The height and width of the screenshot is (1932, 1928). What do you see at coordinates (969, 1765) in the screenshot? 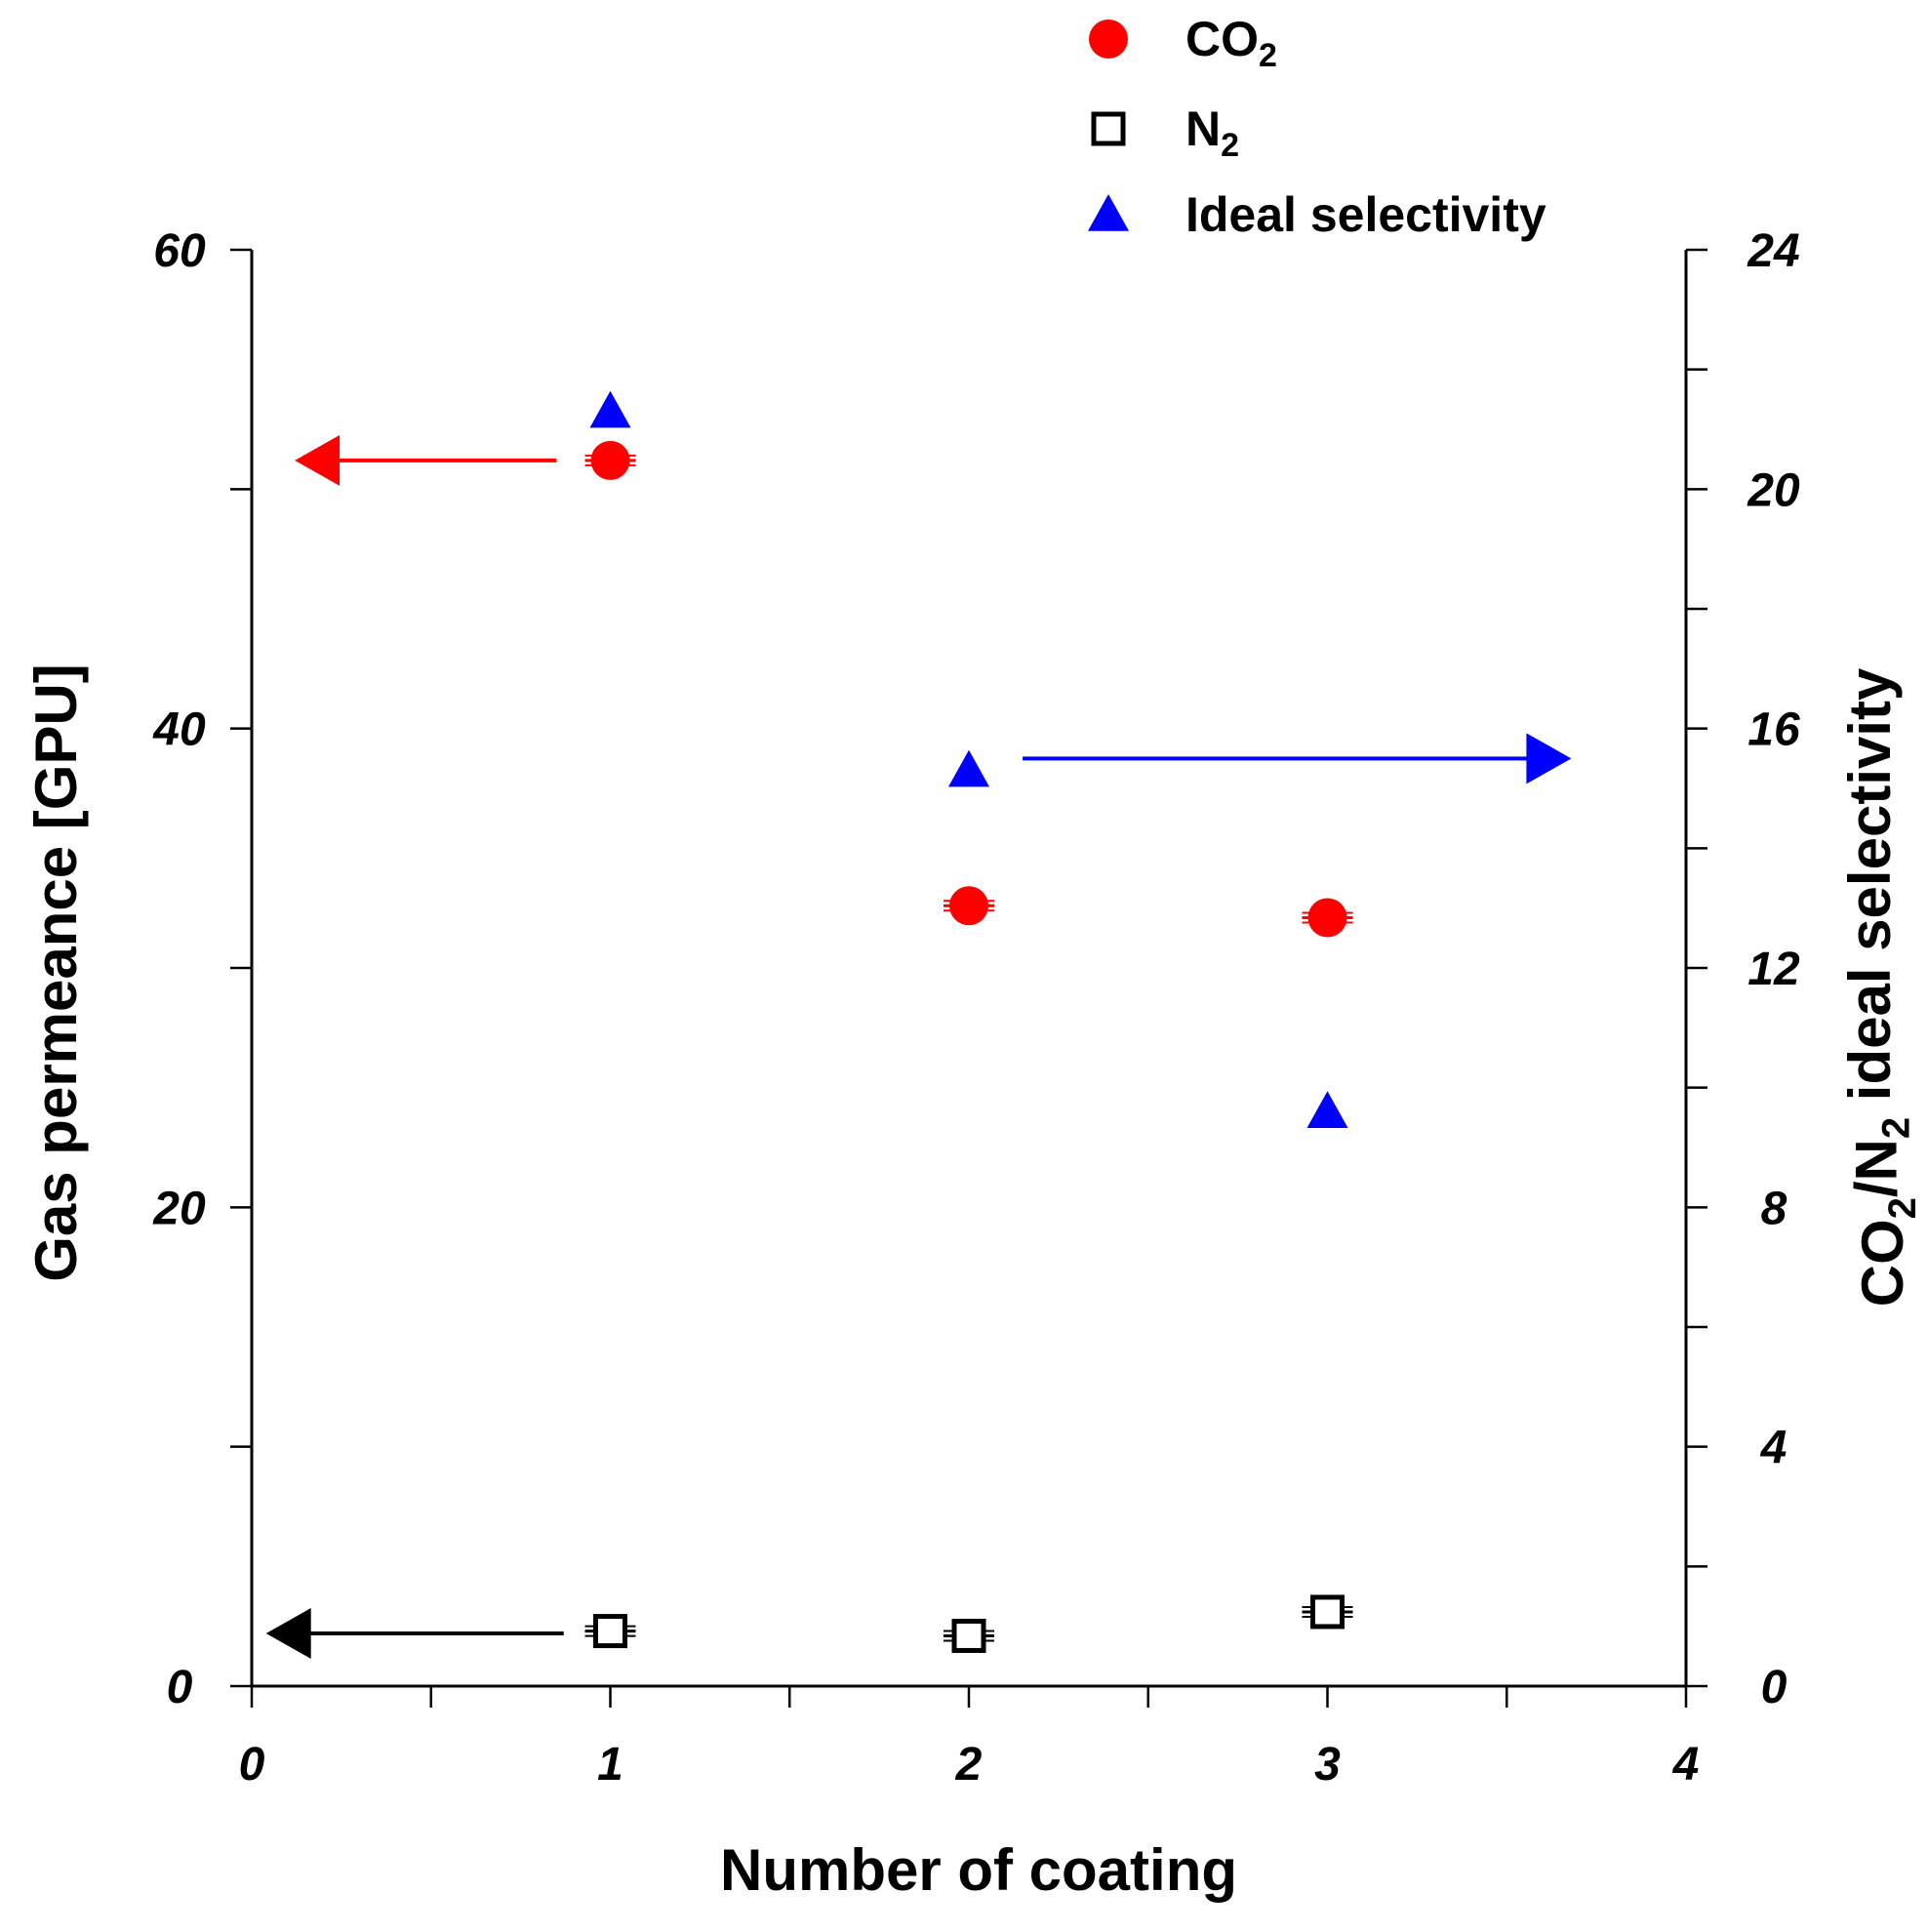
I see `x-tick-label: 2` at bounding box center [969, 1765].